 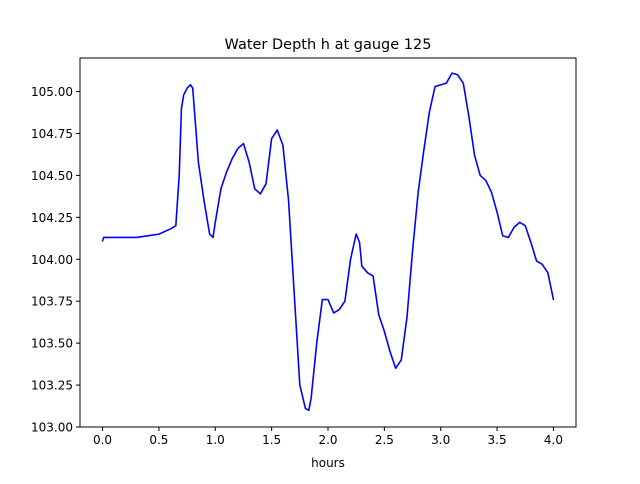 What do you see at coordinates (52, 302) in the screenshot?
I see `y-tick-label: 103.75` at bounding box center [52, 302].